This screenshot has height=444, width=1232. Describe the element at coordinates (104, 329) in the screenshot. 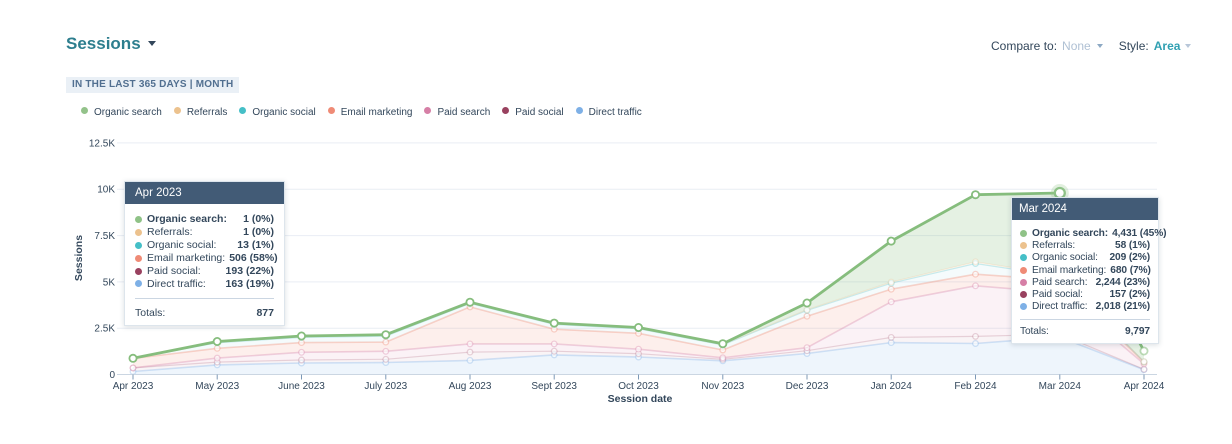

I see `svg-text: 2.5K` at that location.